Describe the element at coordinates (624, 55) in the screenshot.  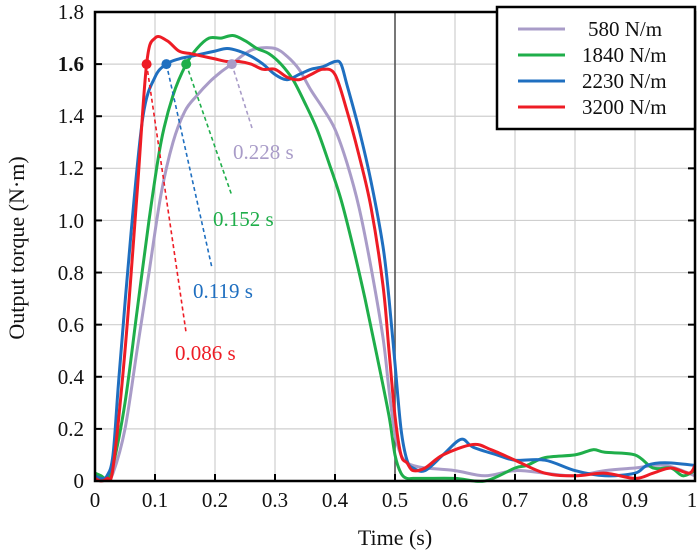
I see `legend-label-1840: 1840 N/m` at that location.